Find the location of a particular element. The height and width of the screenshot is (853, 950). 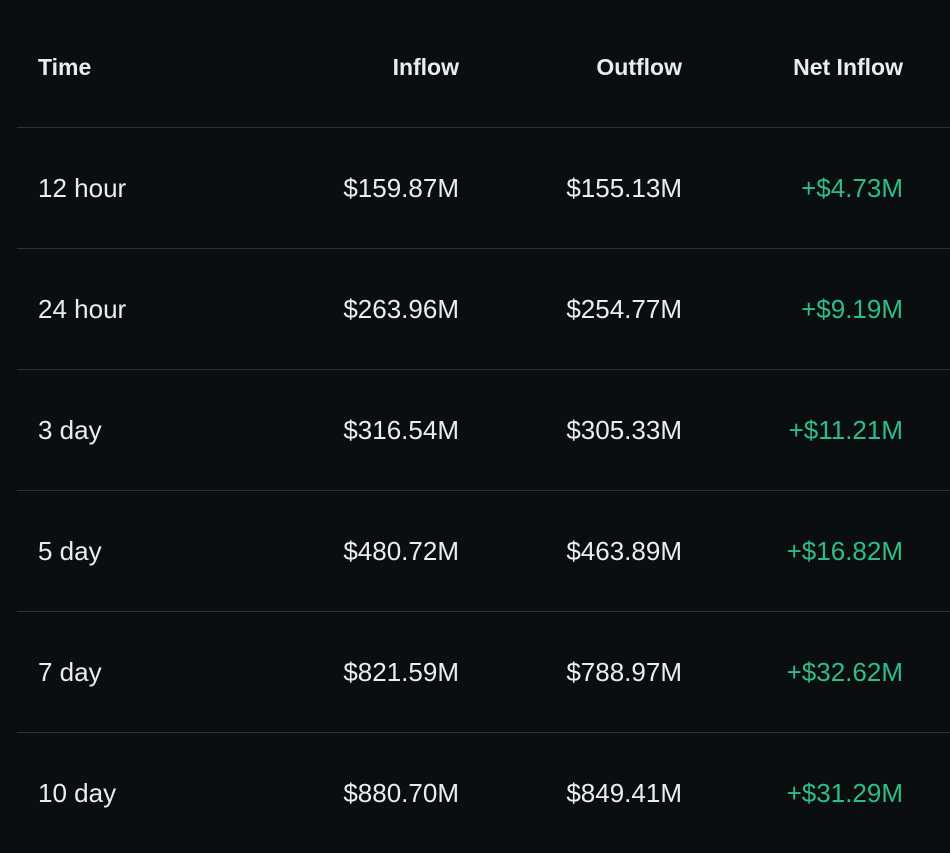

outflow-cell: $155.13M is located at coordinates (624, 187).